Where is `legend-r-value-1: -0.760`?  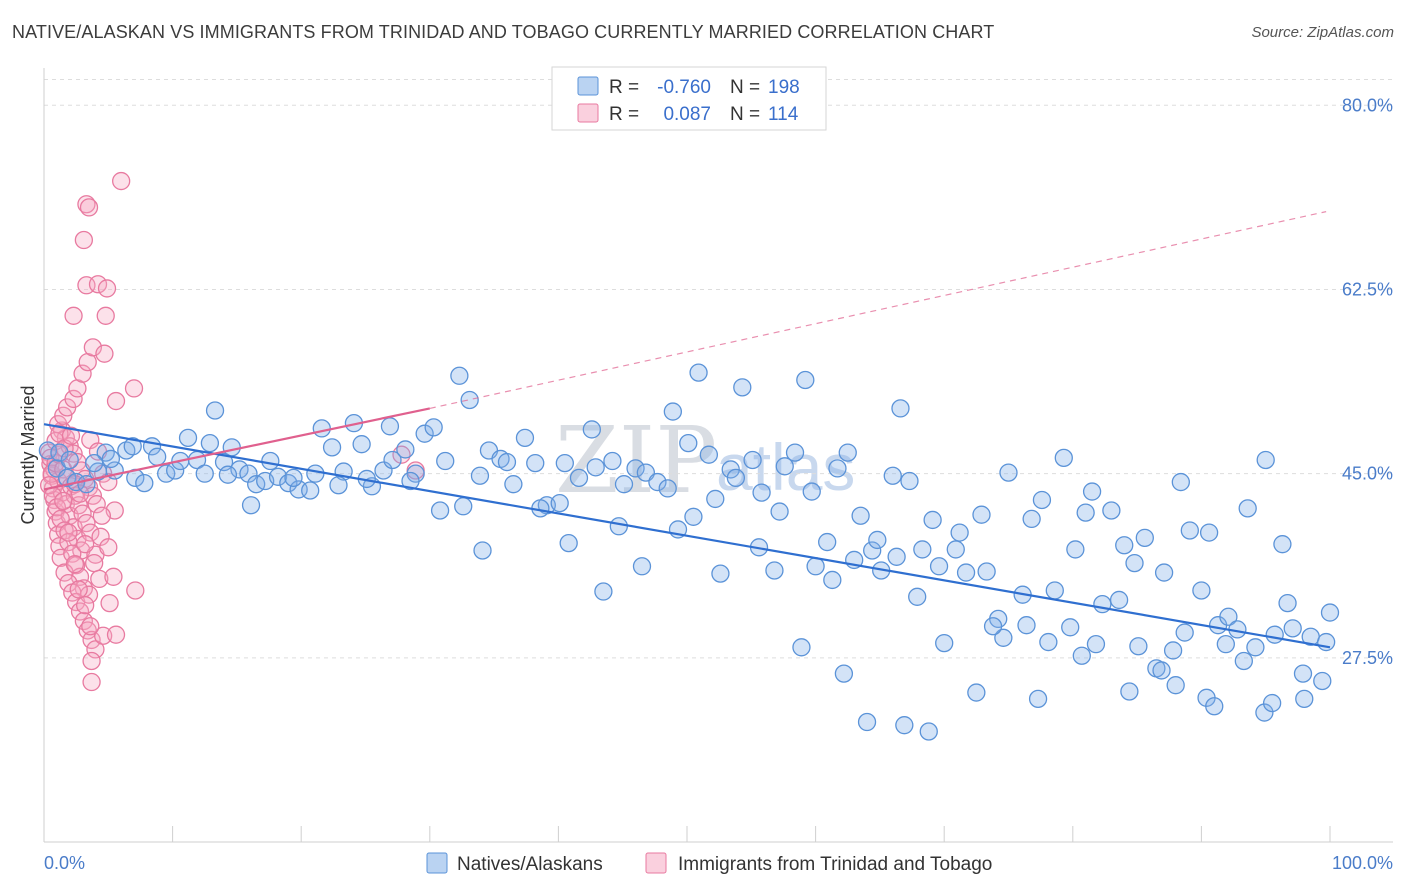
legend-r-value-1: -0.760 is located at coordinates (684, 87).